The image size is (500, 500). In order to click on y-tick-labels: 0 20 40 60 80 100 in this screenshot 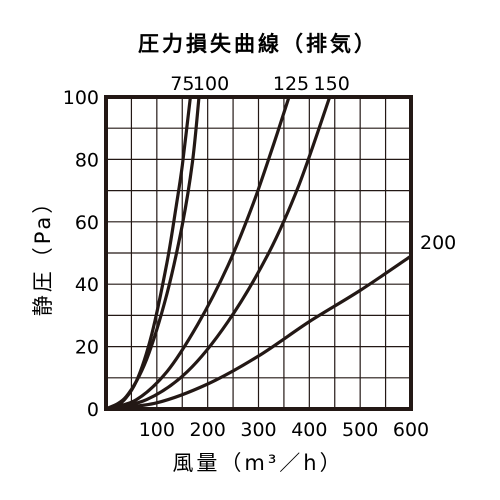, I will do `click(81, 254)`.